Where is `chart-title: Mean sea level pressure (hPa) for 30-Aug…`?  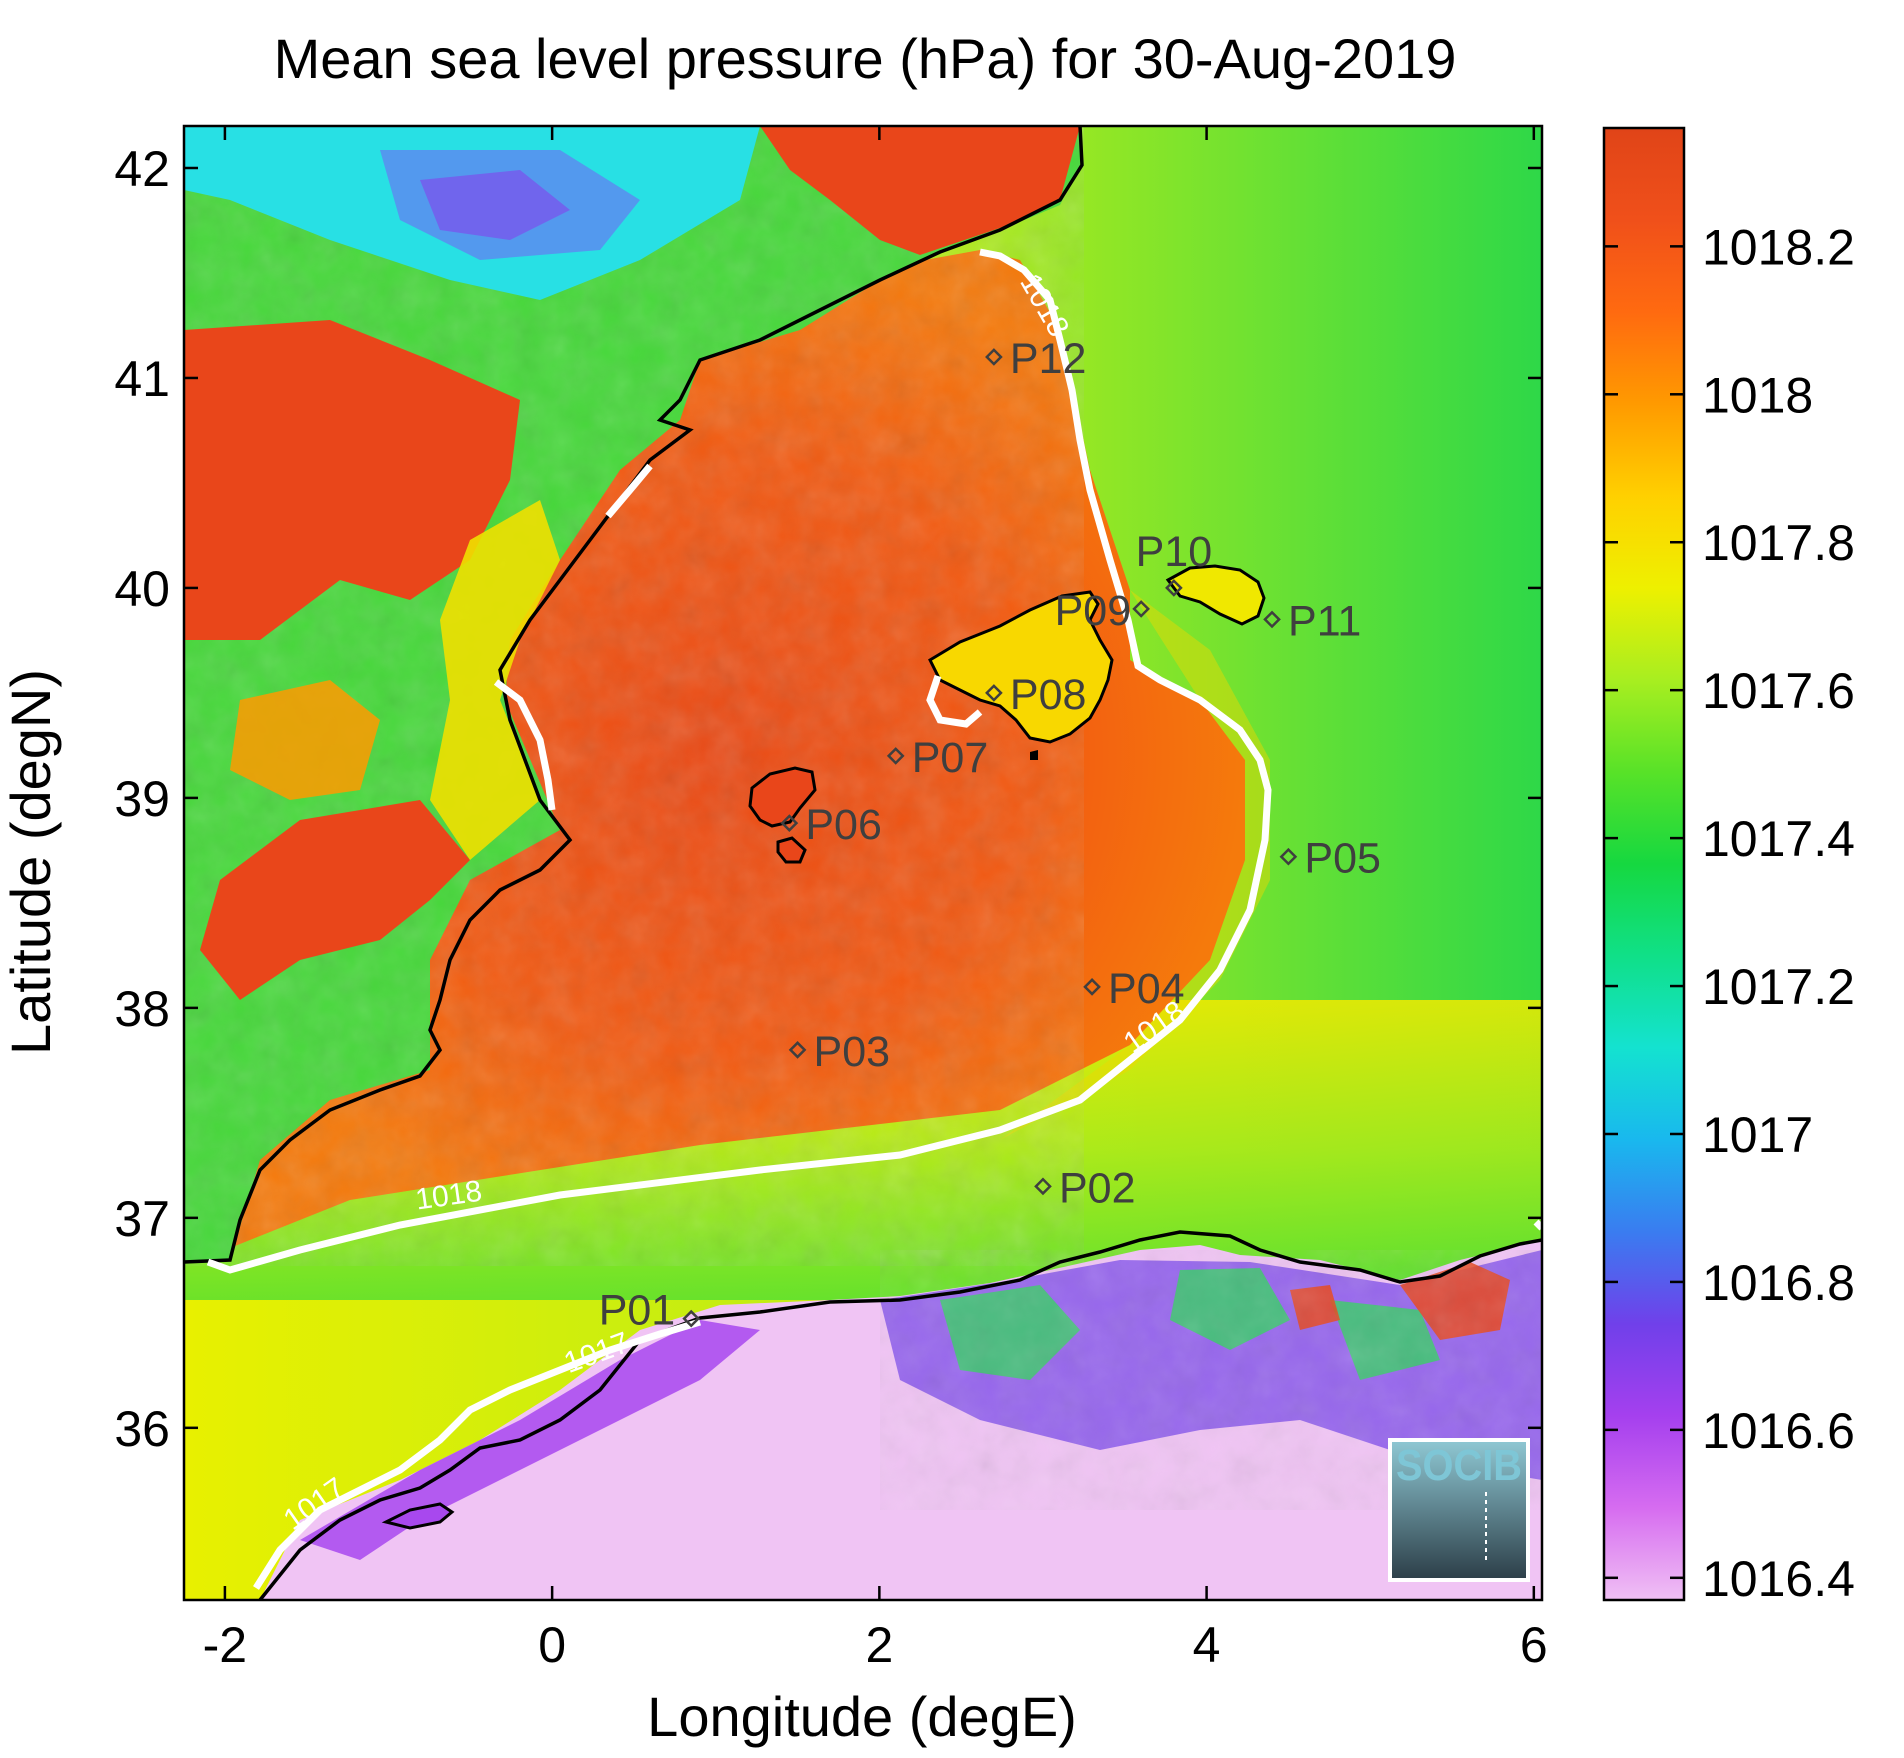
chart-title: Mean sea level pressure (hPa) for 30-Aug… is located at coordinates (865, 58).